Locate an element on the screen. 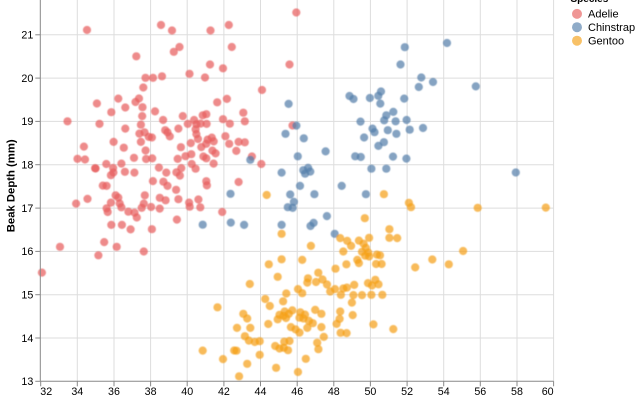 This screenshot has width=640, height=405. svg-text: Adelie is located at coordinates (603, 15).